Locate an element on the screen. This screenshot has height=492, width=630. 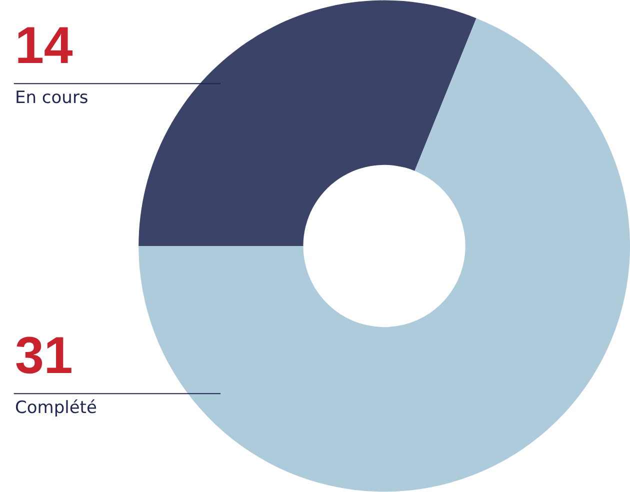
data-label: 14 is located at coordinates (44, 46).